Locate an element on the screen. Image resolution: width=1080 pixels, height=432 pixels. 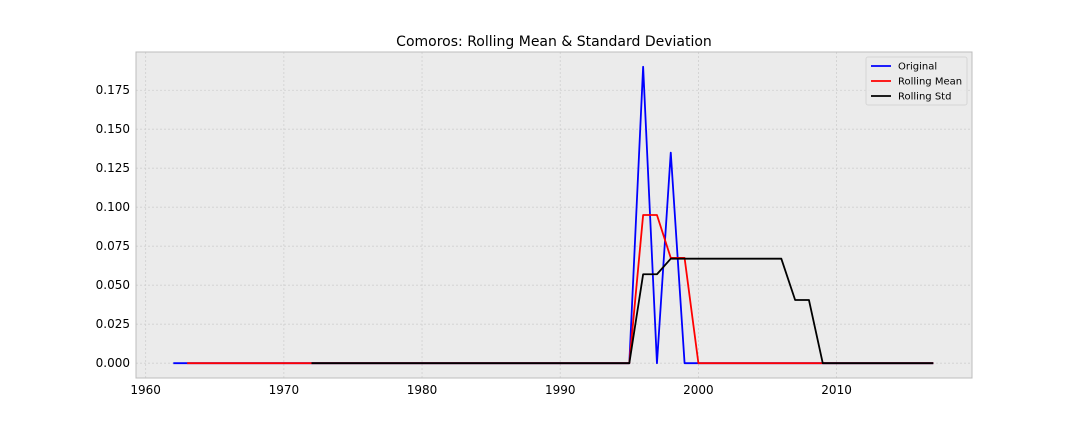
y-tick-label: 0.150 is located at coordinates (113, 129).